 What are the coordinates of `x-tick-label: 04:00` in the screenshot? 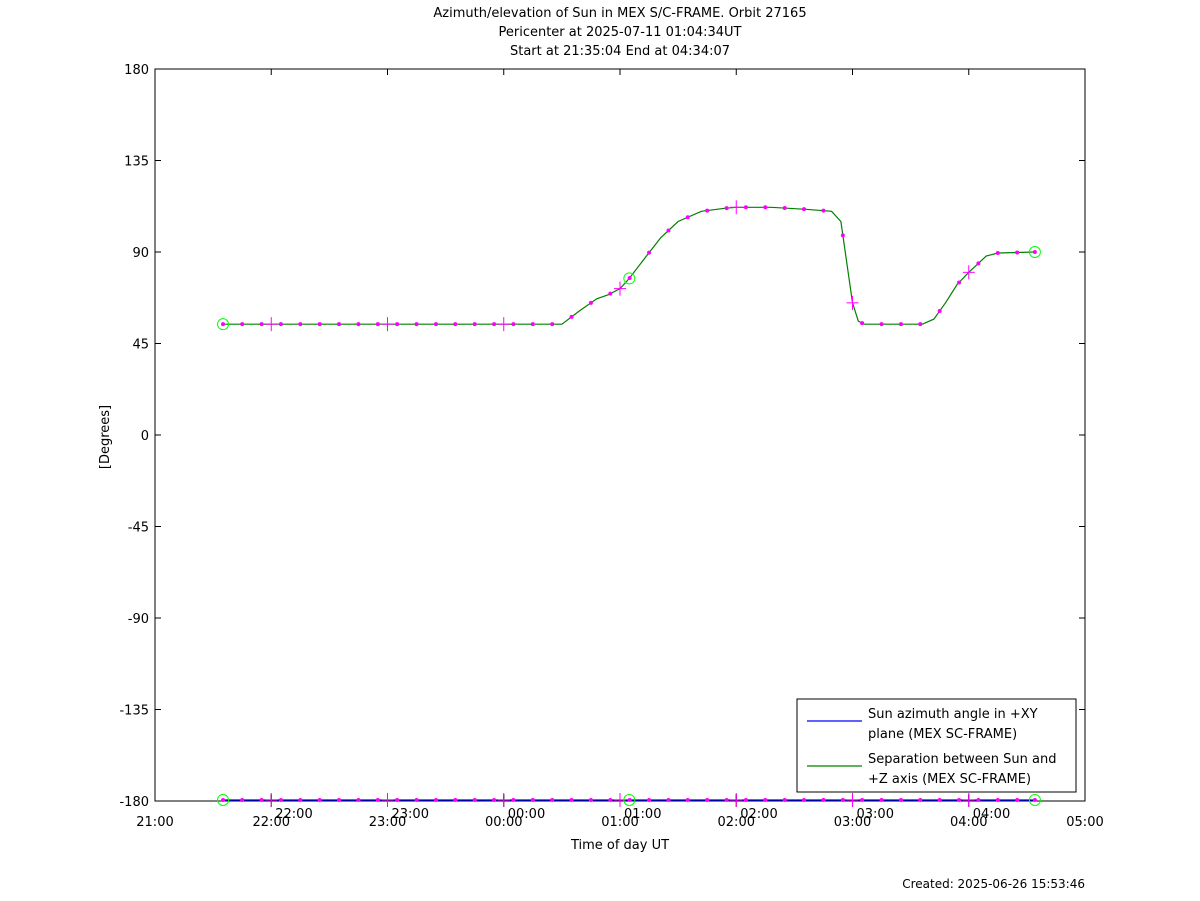 It's located at (968, 822).